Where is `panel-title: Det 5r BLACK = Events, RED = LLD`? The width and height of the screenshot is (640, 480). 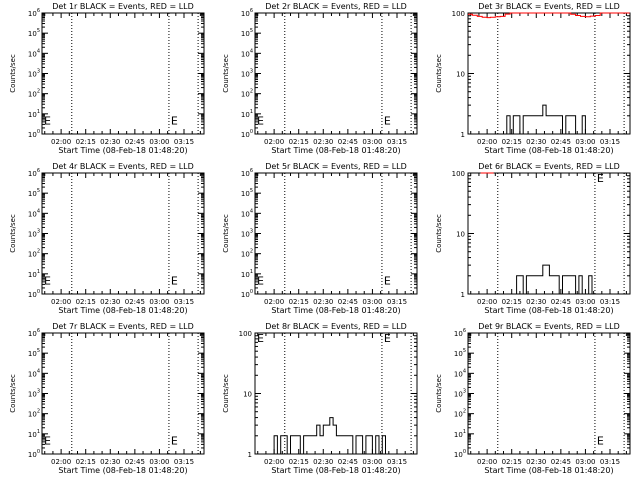 panel-title: Det 5r BLACK = Events, RED = LLD is located at coordinates (336, 166).